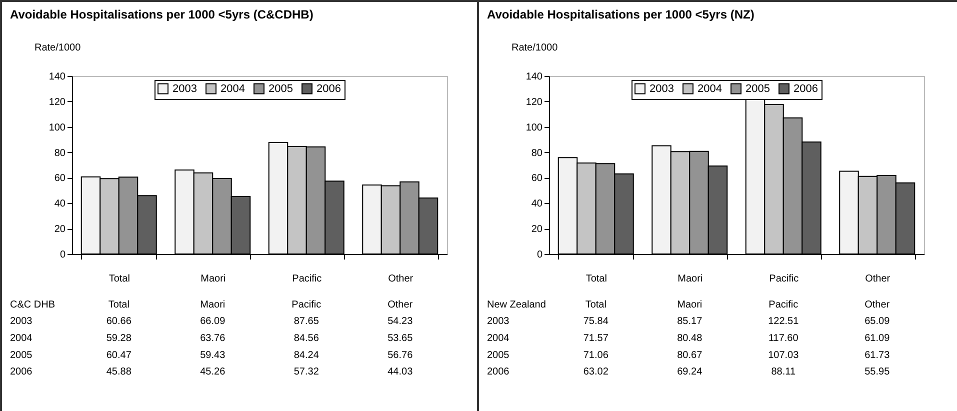  Describe the element at coordinates (401, 322) in the screenshot. I see `data-label: 54.23` at that location.